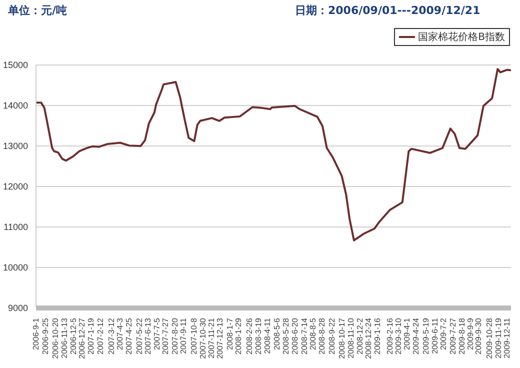  I want to click on y-tick-label: 12000, so click(15, 187).